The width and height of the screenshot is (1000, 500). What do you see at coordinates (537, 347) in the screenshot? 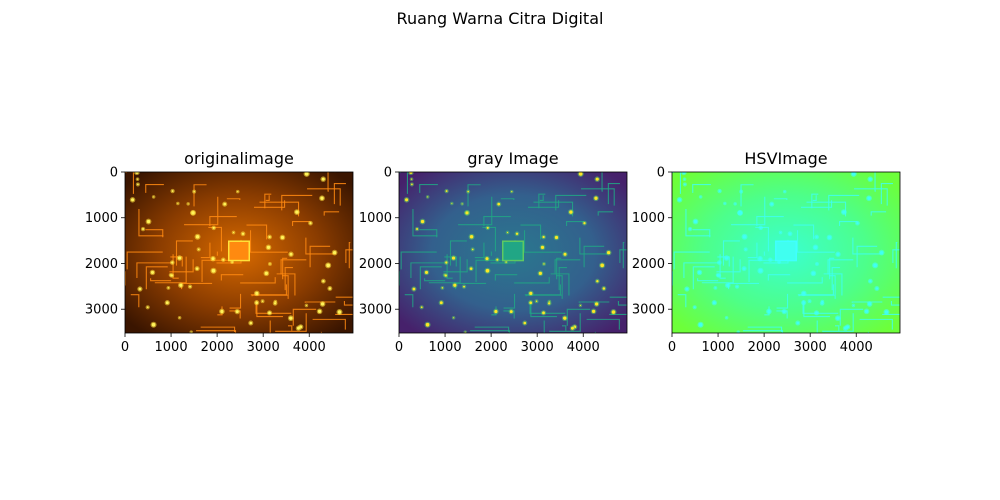
I see `x-tick-label: 3000` at bounding box center [537, 347].